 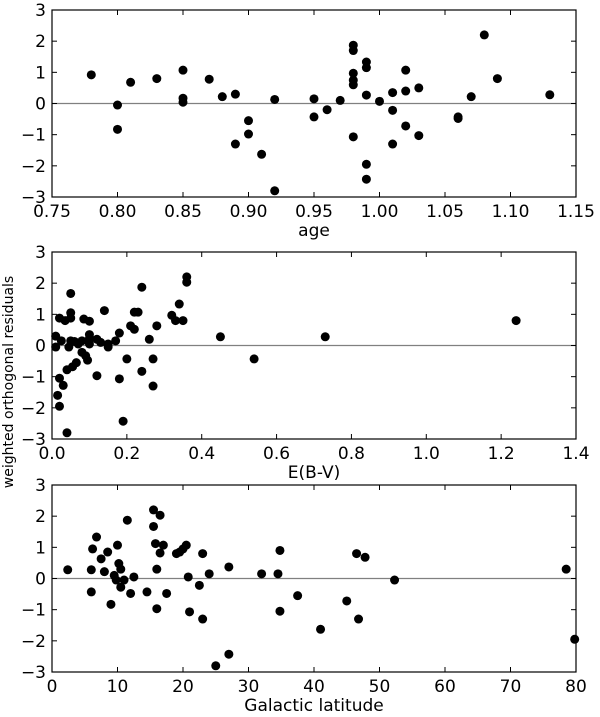 I want to click on x-tick-label: 30, so click(x=249, y=687).